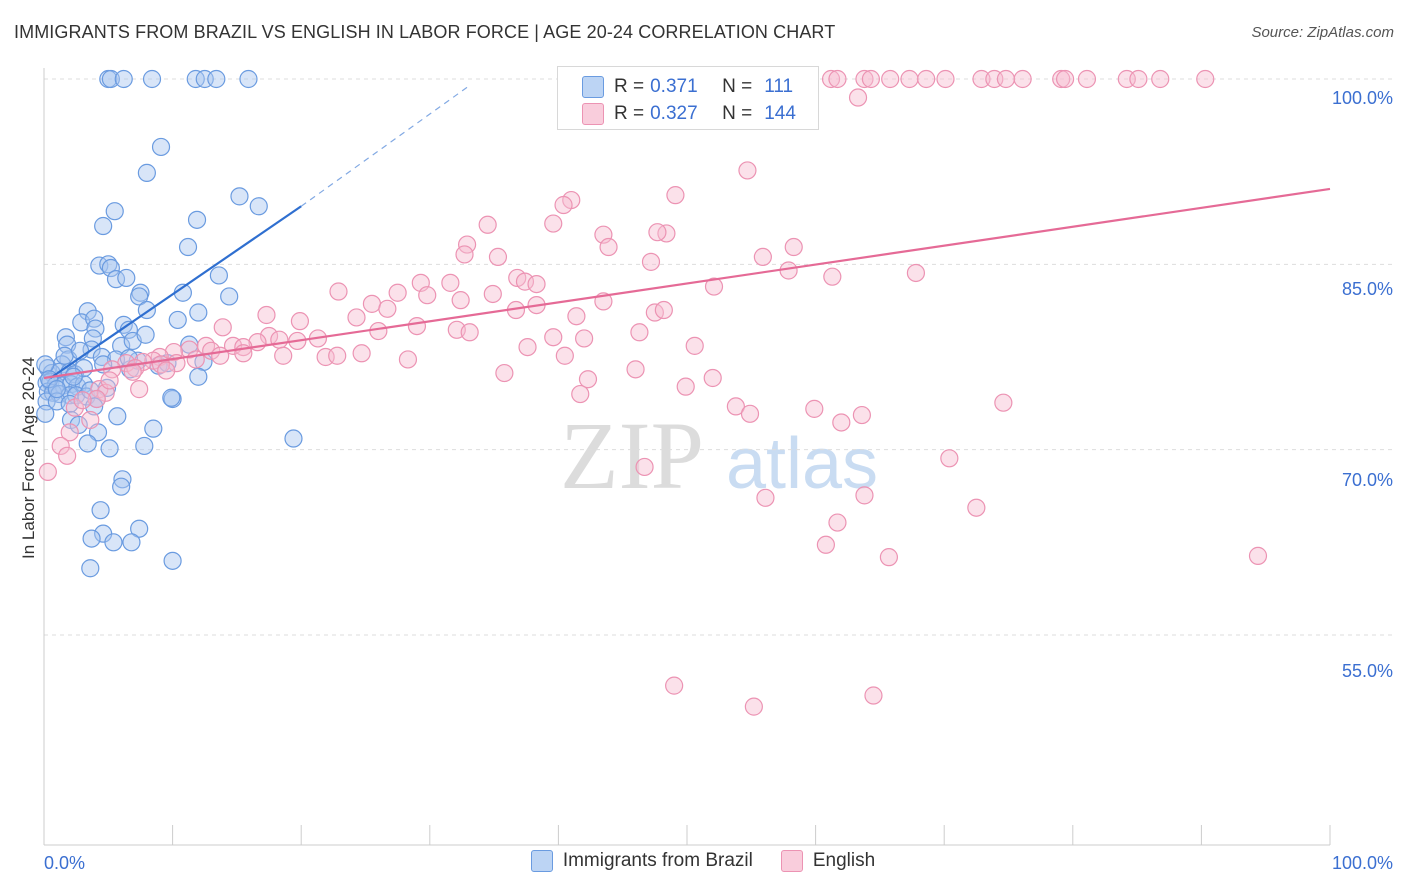  Describe the element at coordinates (629, 86) in the screenshot. I see `r-label: R =` at that location.